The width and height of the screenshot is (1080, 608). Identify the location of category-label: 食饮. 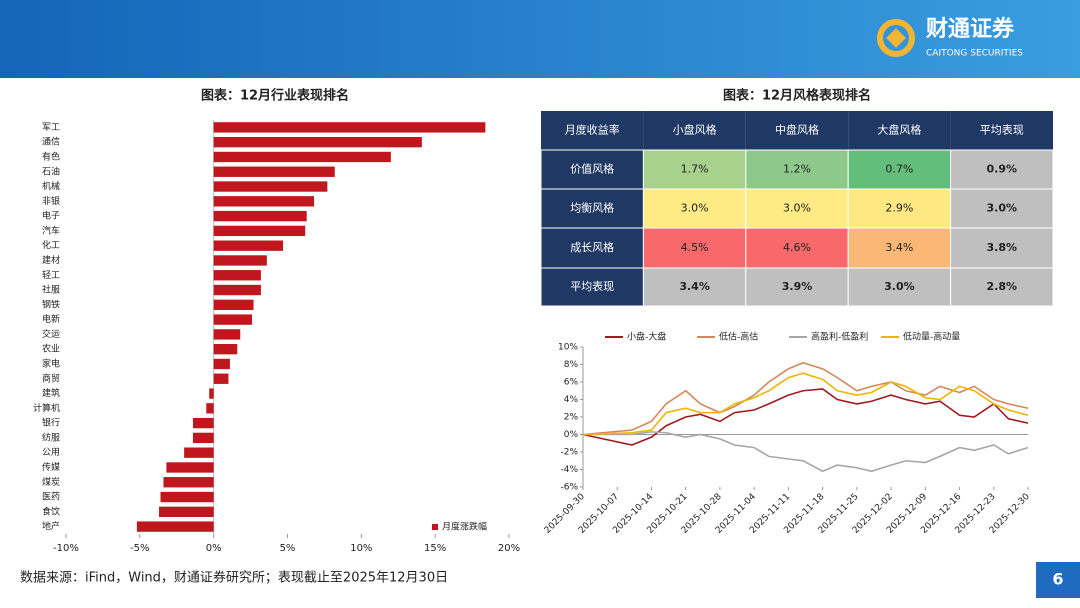
(51, 511).